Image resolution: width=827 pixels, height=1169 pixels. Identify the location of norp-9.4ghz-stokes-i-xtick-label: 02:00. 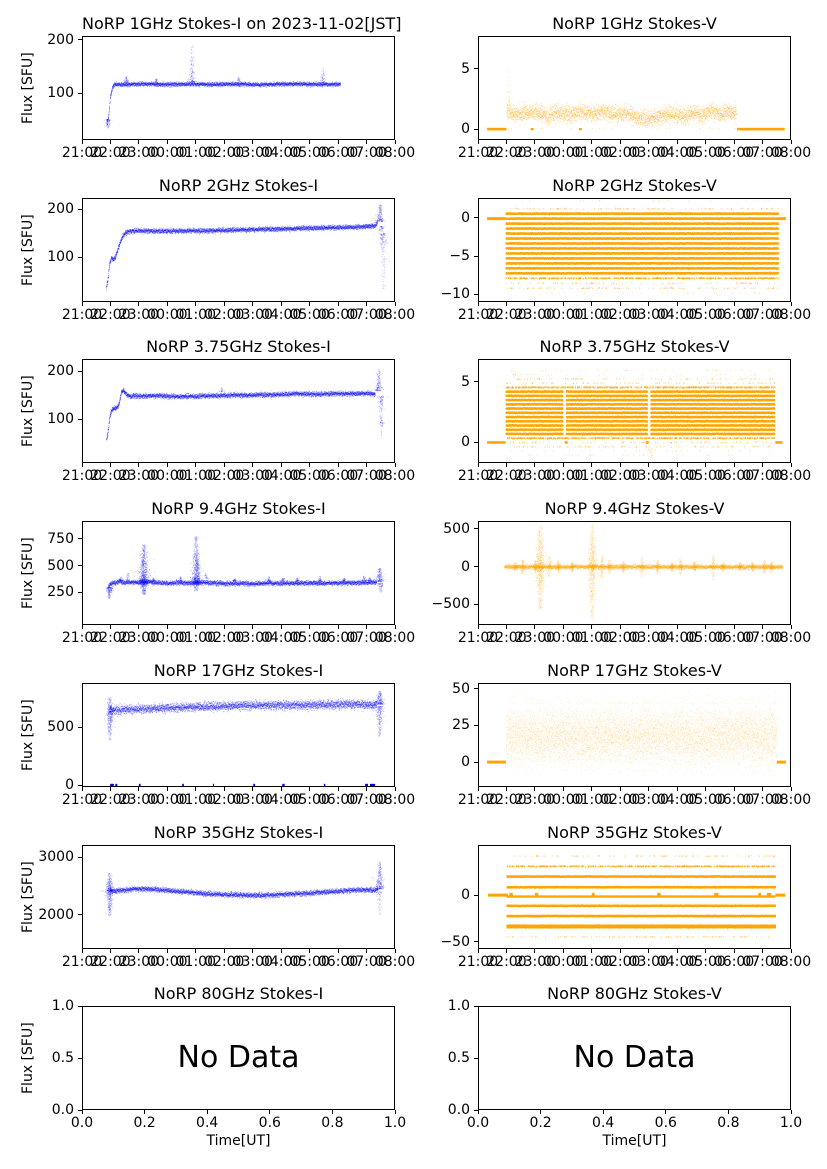
(224, 638).